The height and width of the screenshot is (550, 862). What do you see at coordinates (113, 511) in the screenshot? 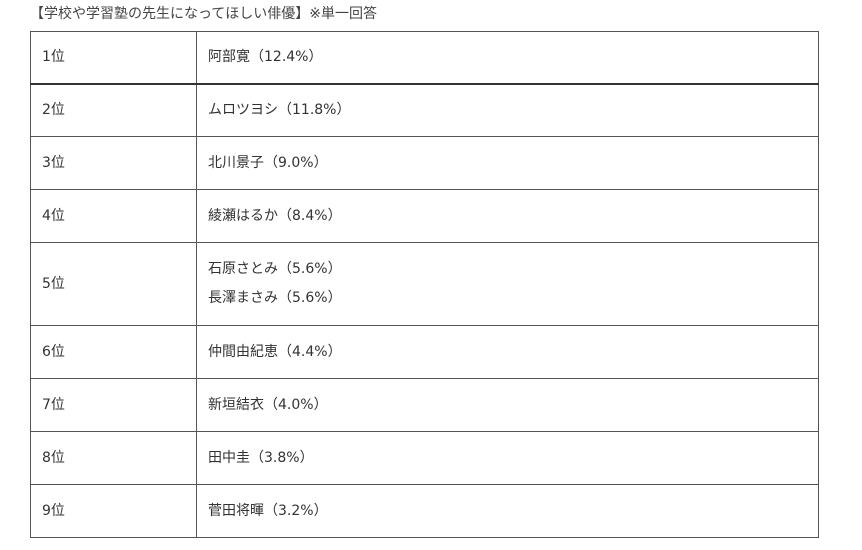
I see `rank-cell: 9位` at bounding box center [113, 511].